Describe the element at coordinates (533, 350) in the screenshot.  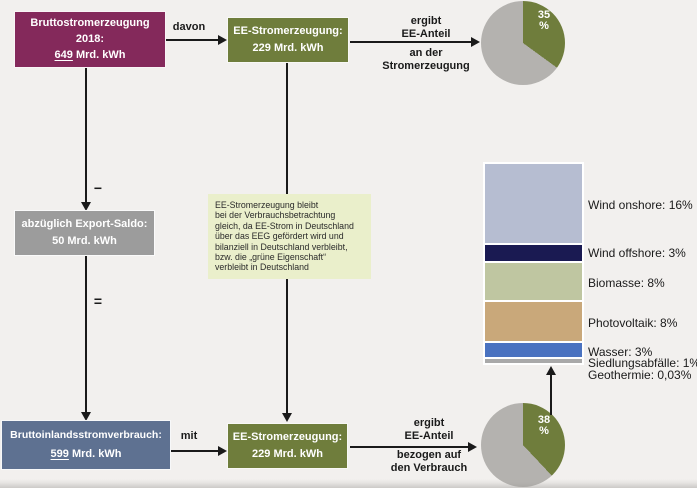
I see `bar-segment-wasser` at that location.